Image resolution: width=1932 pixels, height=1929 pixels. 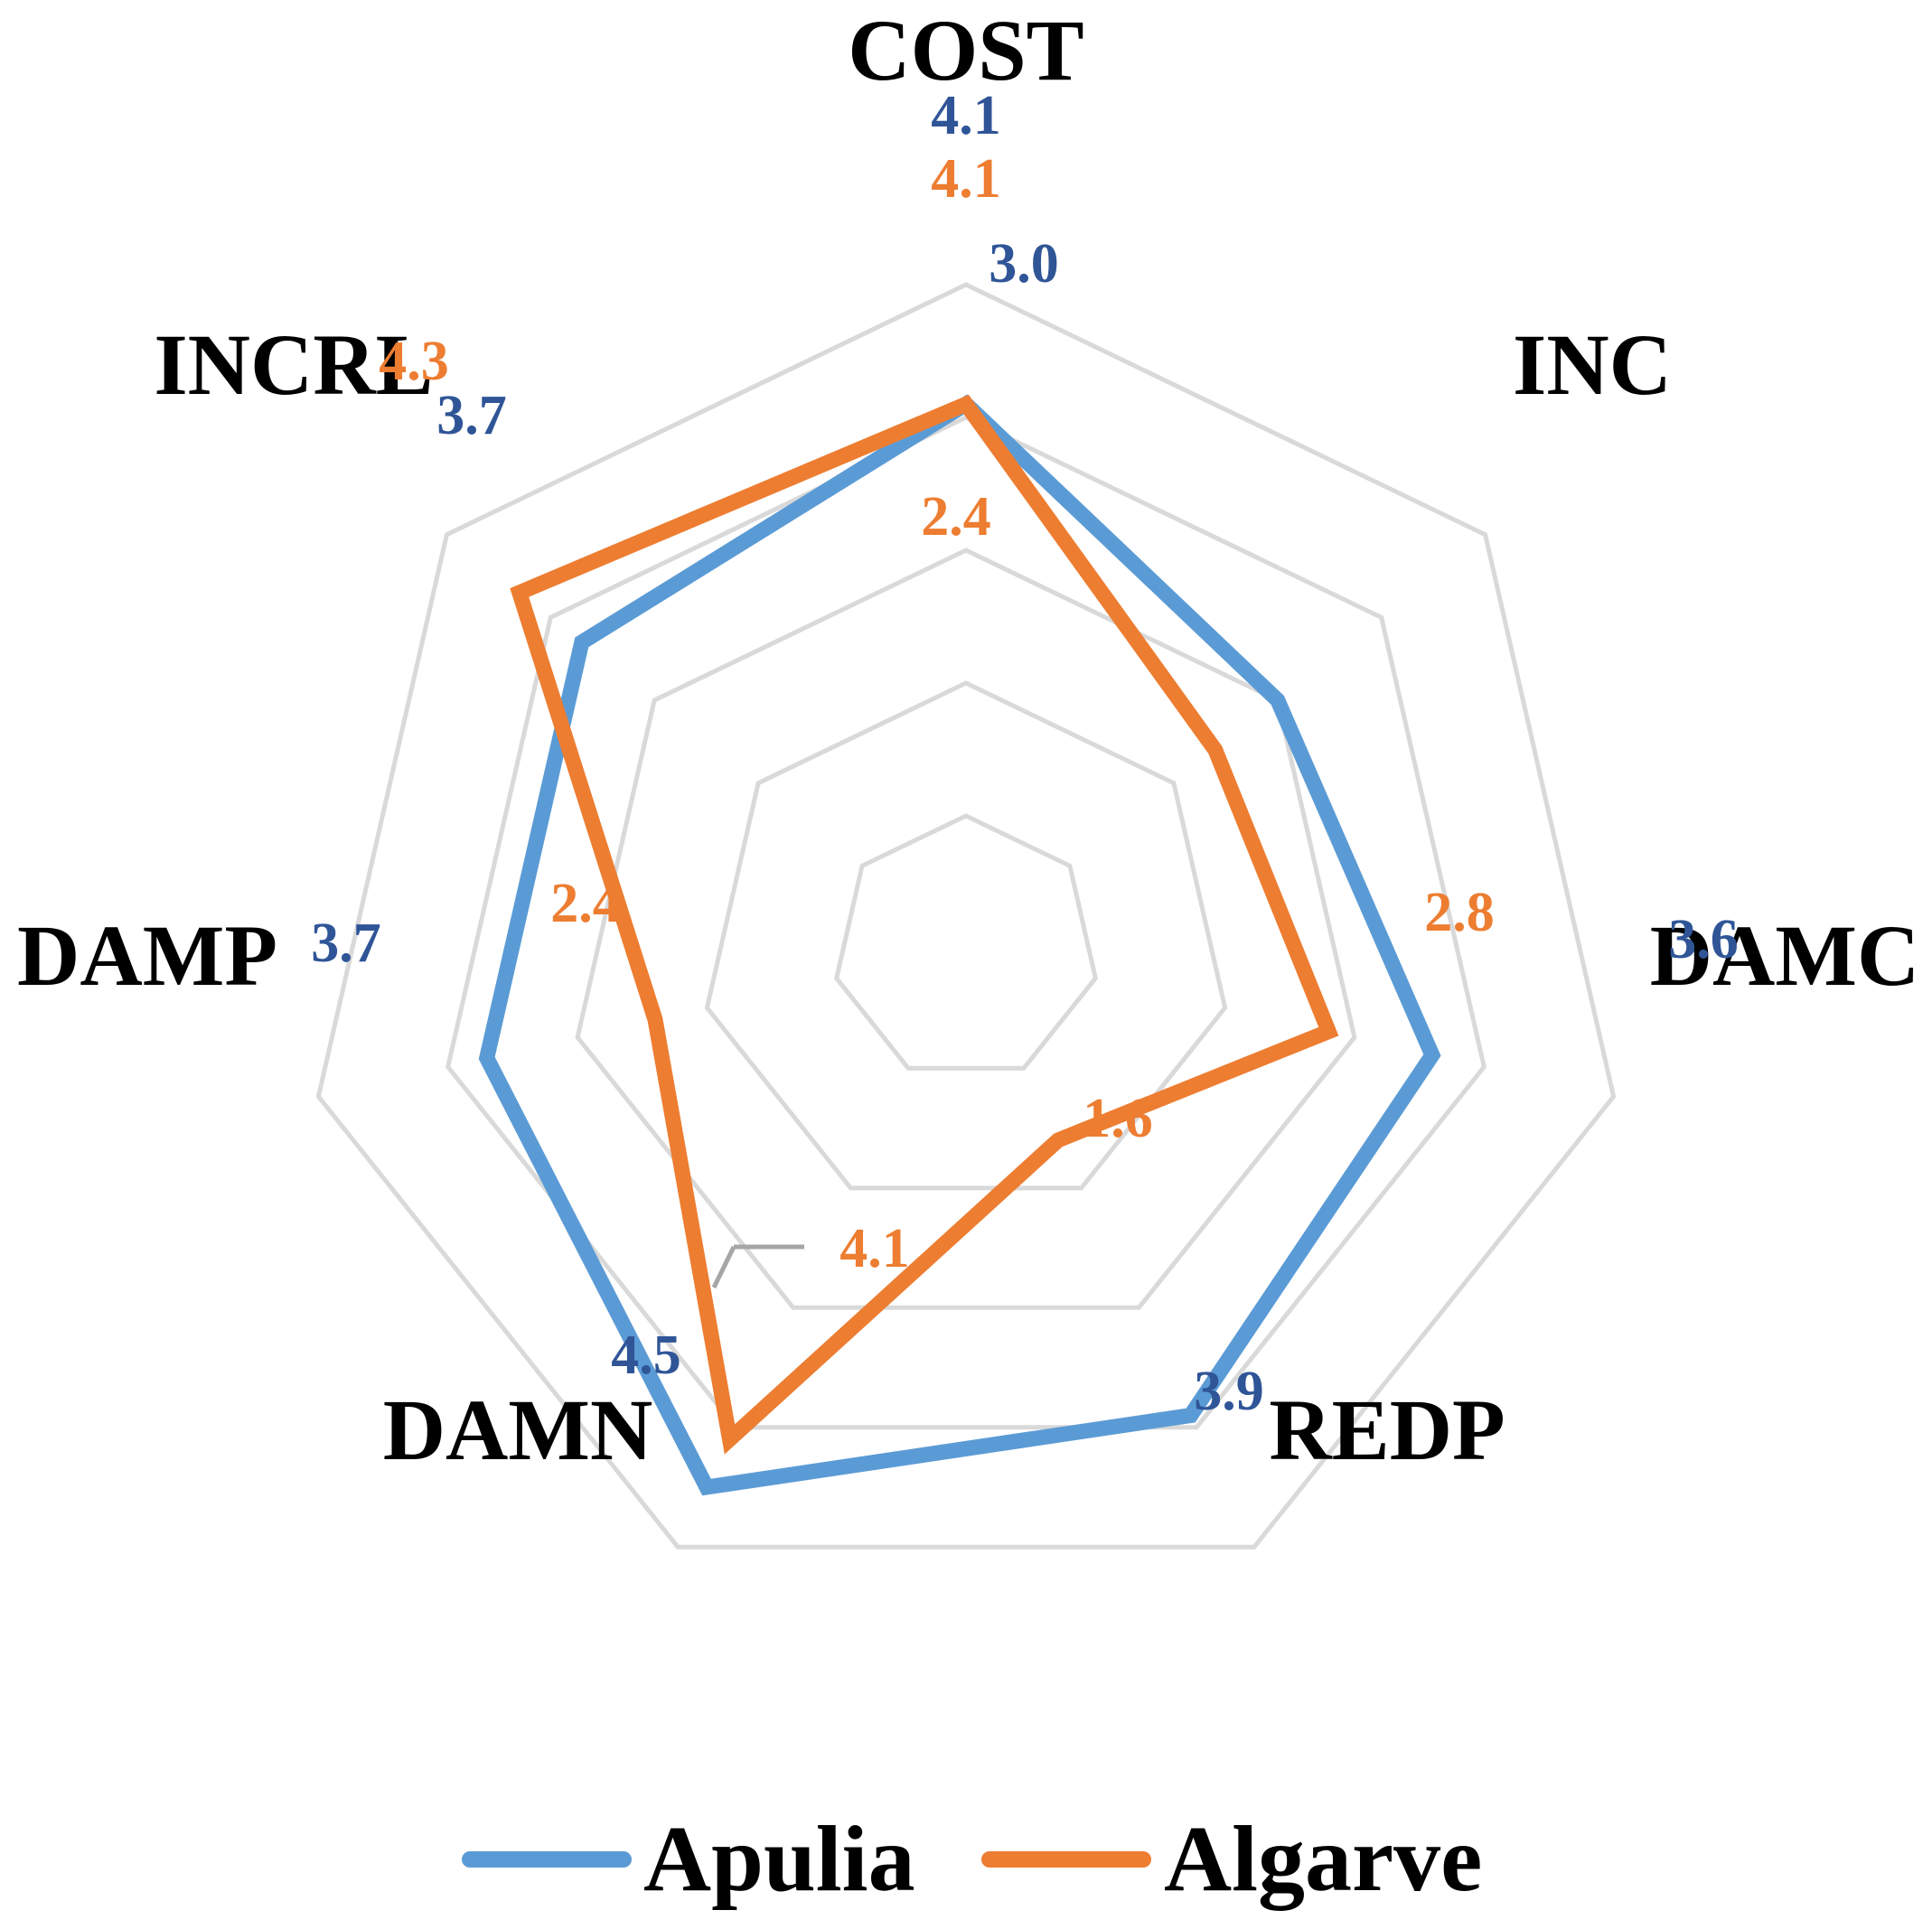 I want to click on axis-label-cost: COST, so click(x=965, y=50).